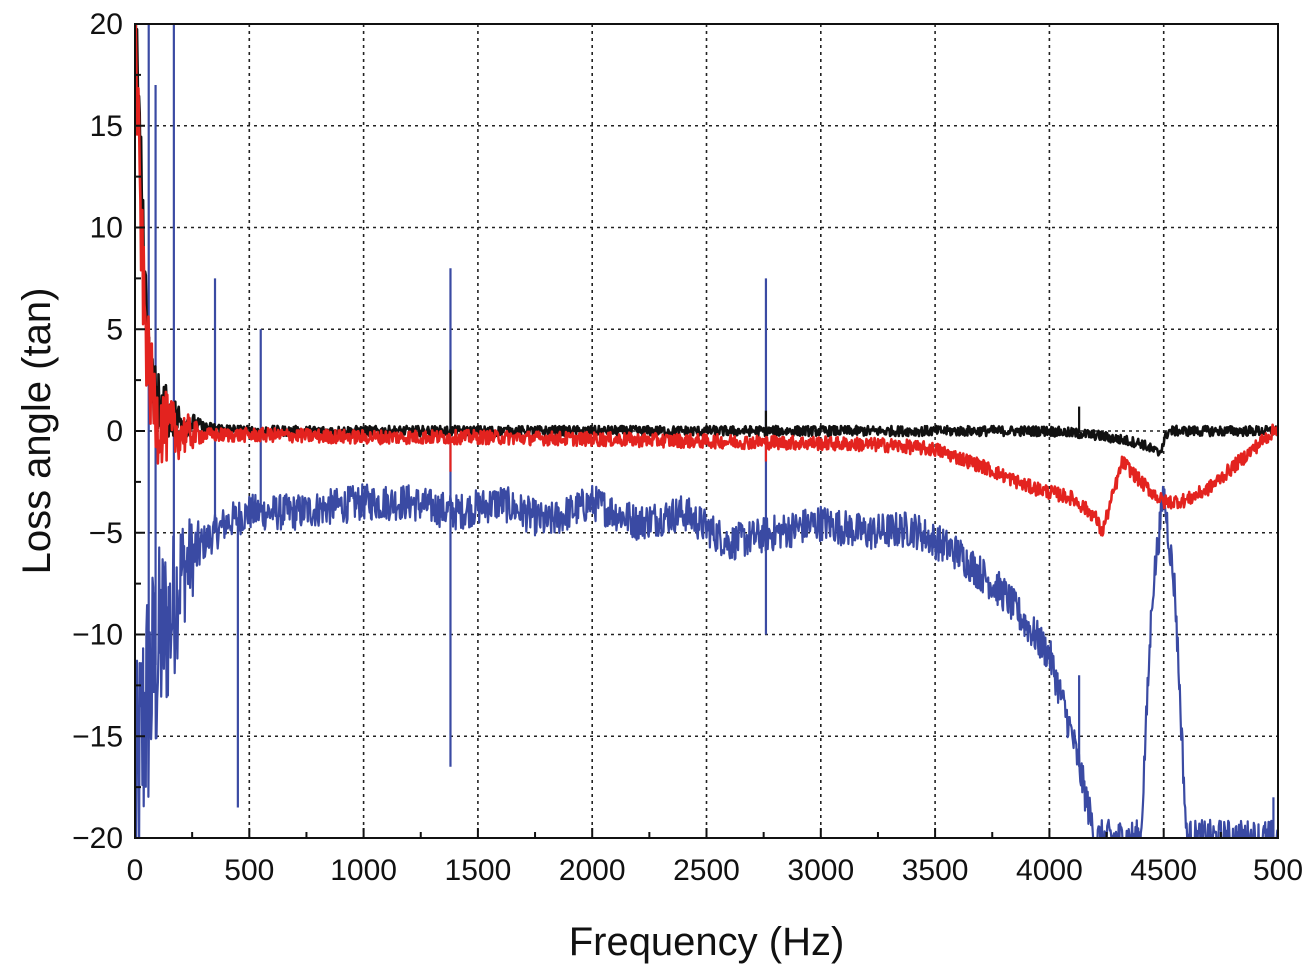  What do you see at coordinates (1049, 870) in the screenshot?
I see `x-tick-label: 4000` at bounding box center [1049, 870].